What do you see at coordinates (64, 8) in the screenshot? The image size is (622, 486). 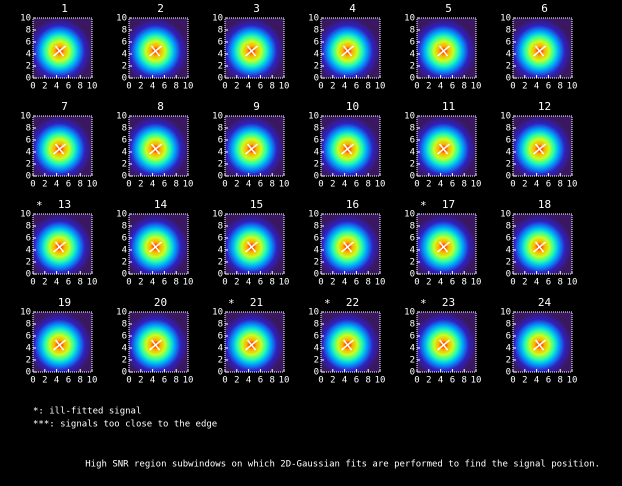 I see `panel-title: 1` at bounding box center [64, 8].